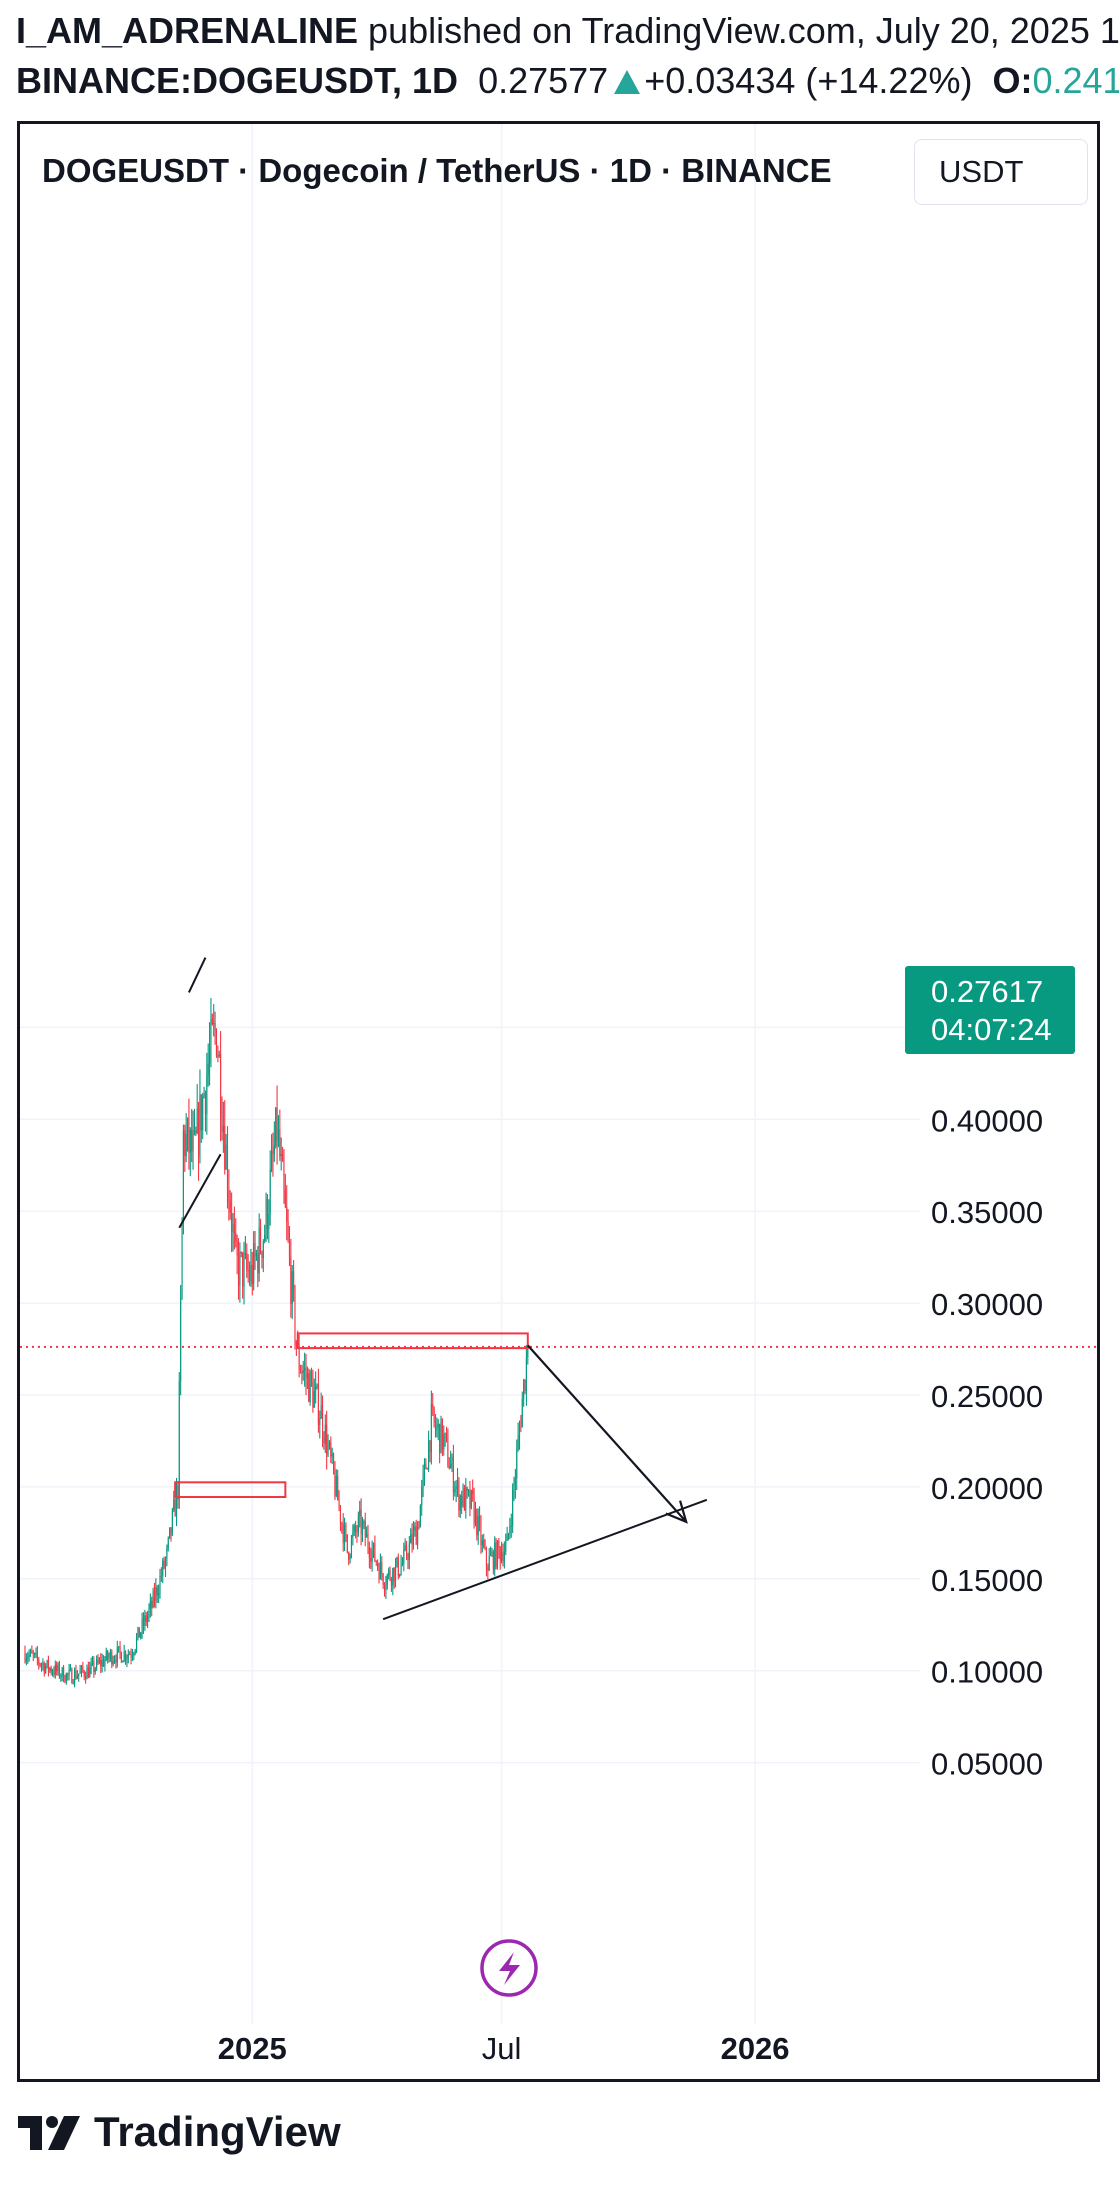 Image resolution: width=1119 pixels, height=2186 pixels. I want to click on y-tick-label: 0.25000, so click(987, 1396).